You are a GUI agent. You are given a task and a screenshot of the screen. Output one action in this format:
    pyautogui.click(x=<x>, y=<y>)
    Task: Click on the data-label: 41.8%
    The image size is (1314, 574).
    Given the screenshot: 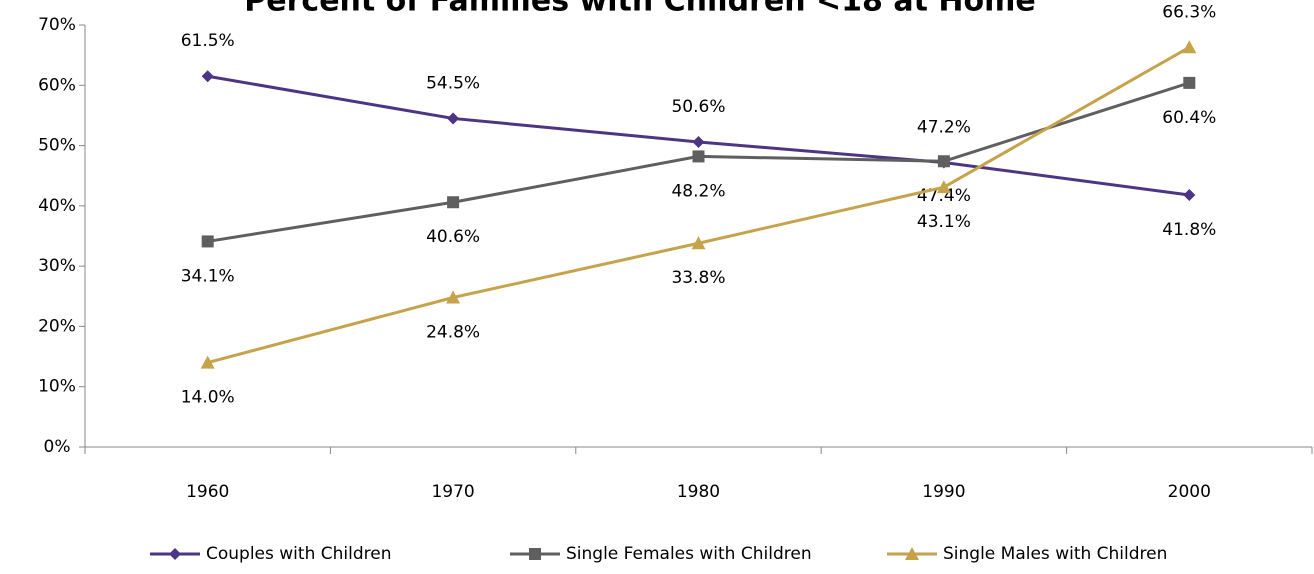 What is the action you would take?
    pyautogui.click(x=1189, y=230)
    